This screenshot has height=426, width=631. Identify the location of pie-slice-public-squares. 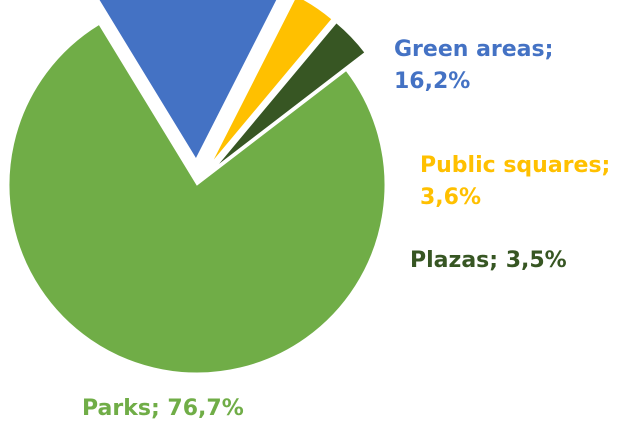
(271, 82).